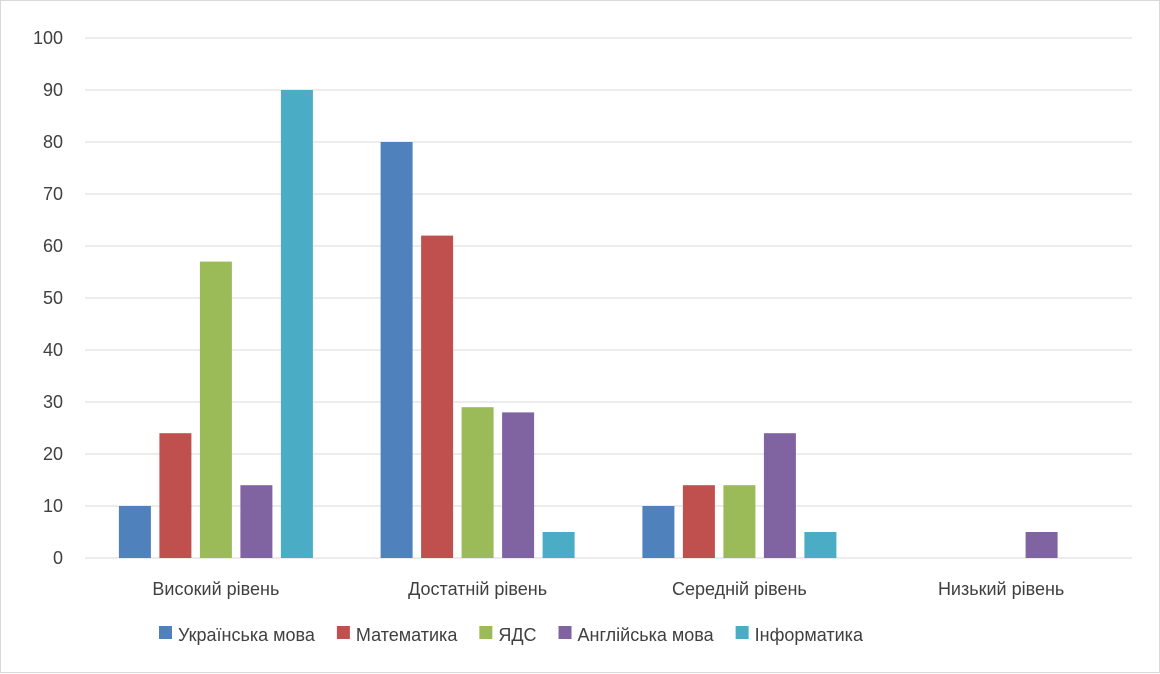  What do you see at coordinates (53, 506) in the screenshot?
I see `y-tick-label-10: 10` at bounding box center [53, 506].